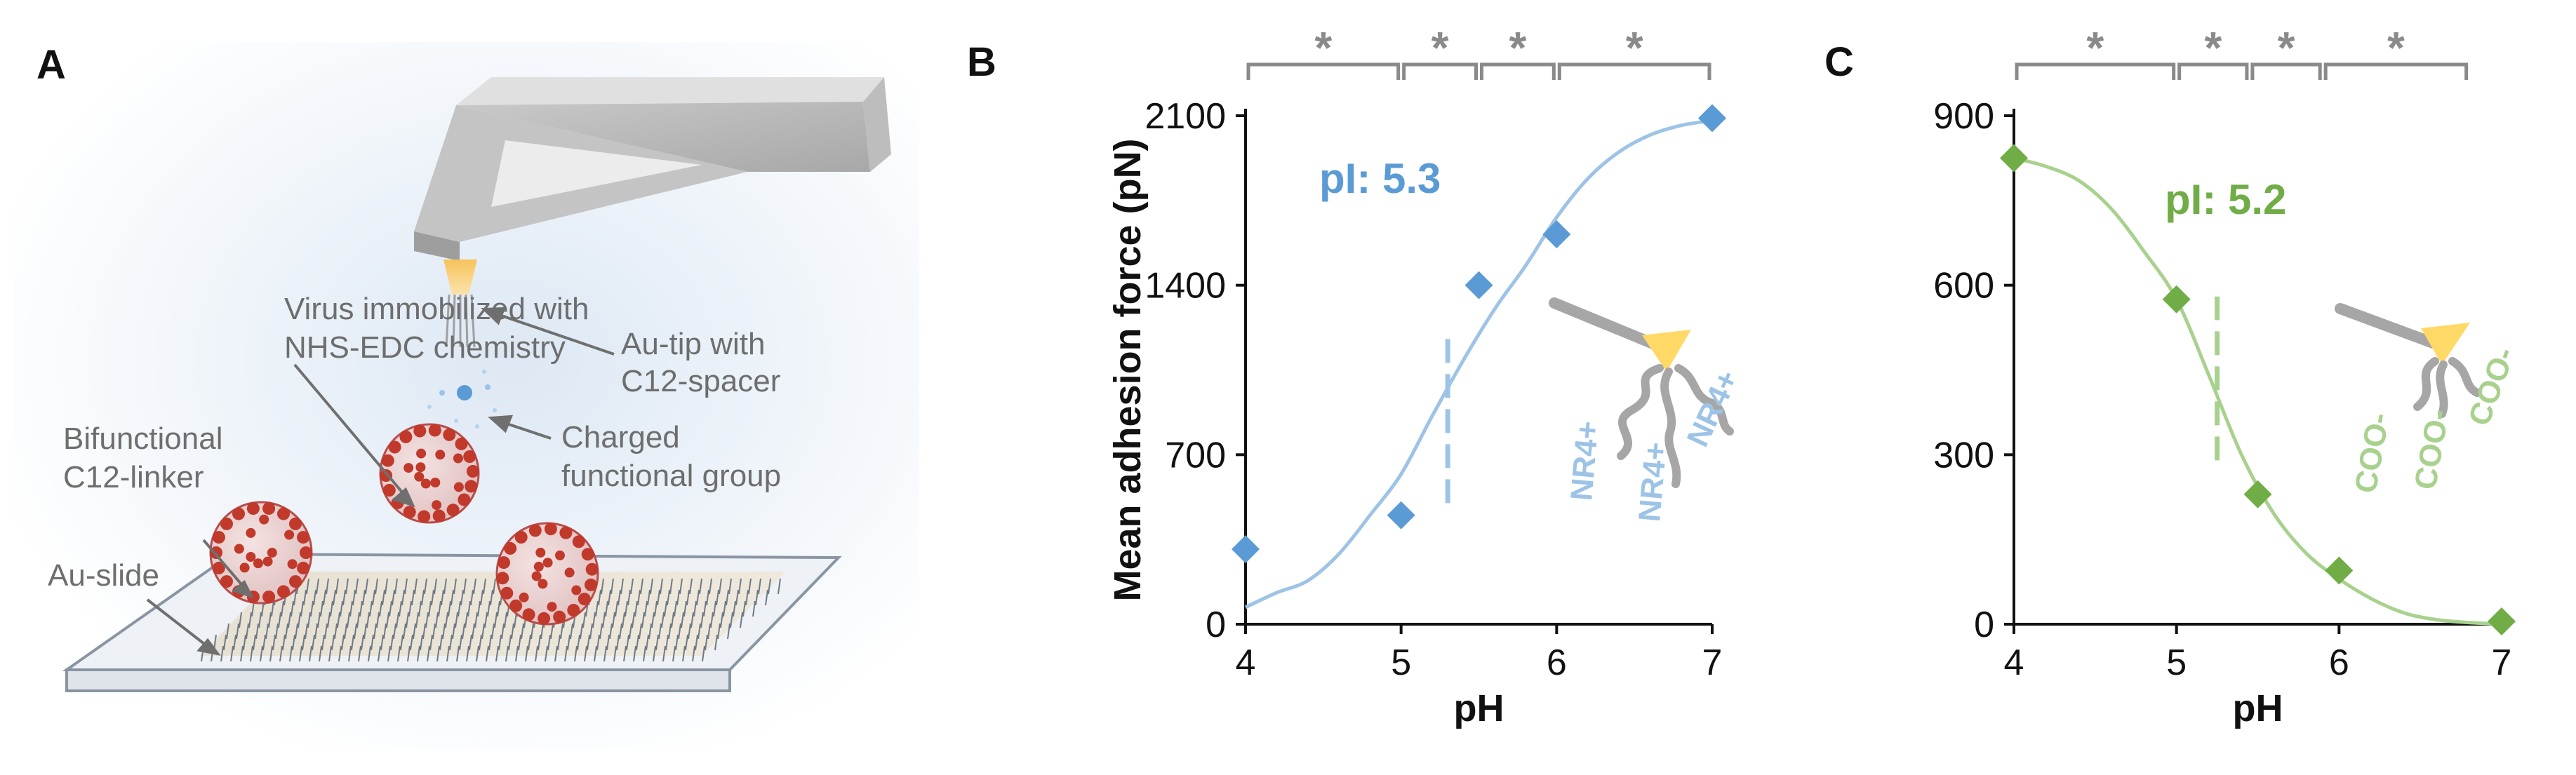 The height and width of the screenshot is (775, 2576). What do you see at coordinates (1216, 625) in the screenshot?
I see `y-tick-label: 0` at bounding box center [1216, 625].